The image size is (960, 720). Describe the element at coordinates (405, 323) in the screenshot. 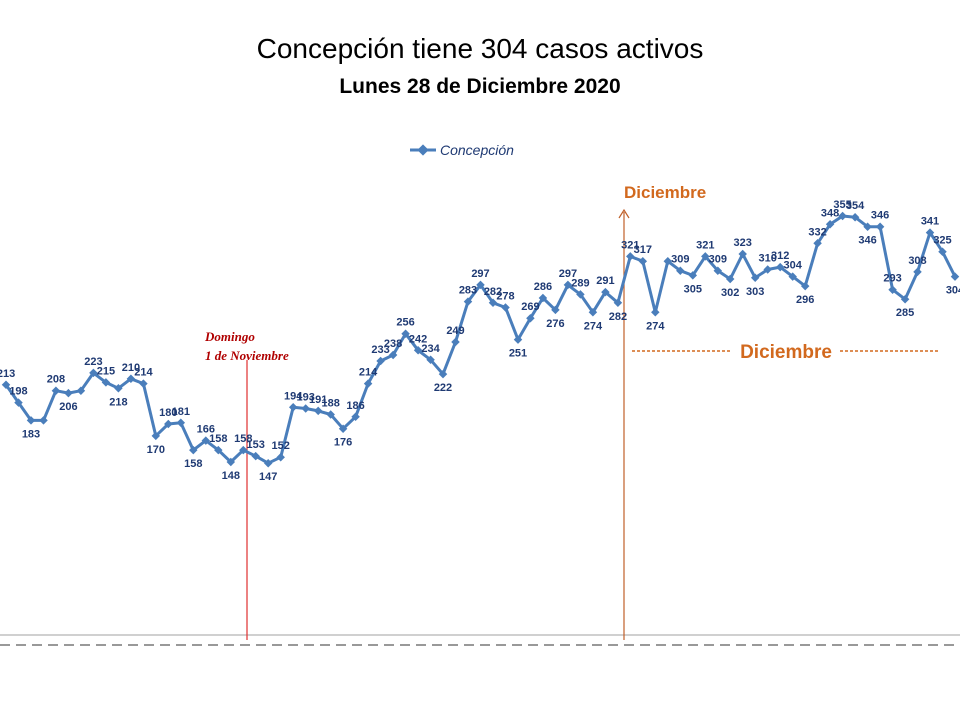

I see `data-label: 256` at that location.